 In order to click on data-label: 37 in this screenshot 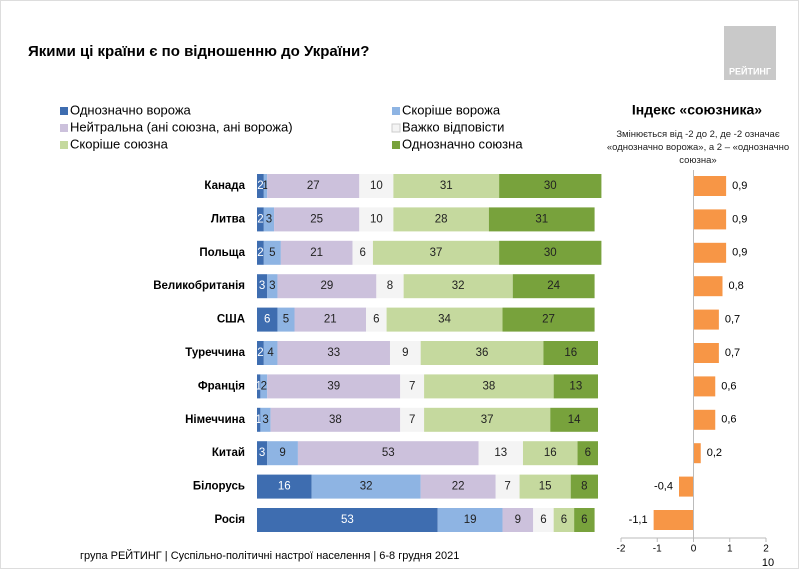, I will do `click(487, 420)`.